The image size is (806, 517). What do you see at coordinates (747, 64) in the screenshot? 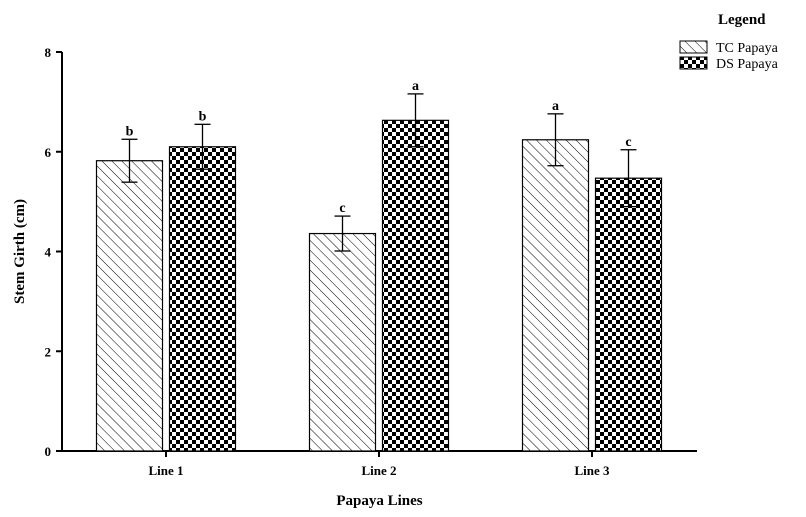
I see `legend-label: DS Papaya` at bounding box center [747, 64].